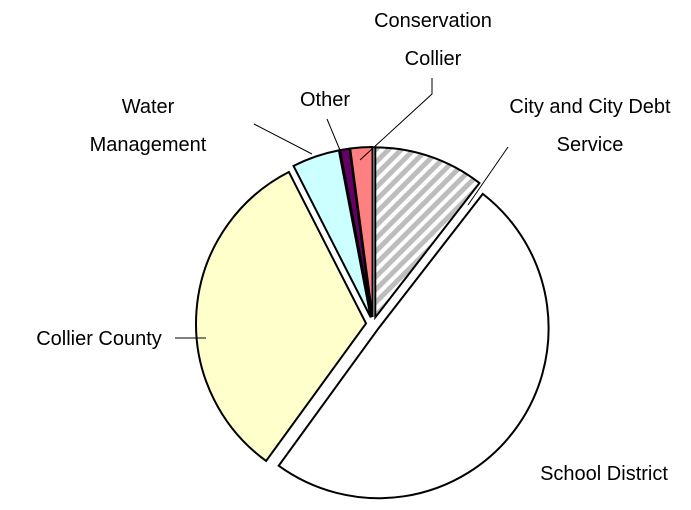 This screenshot has height=510, width=691. What do you see at coordinates (433, 40) in the screenshot?
I see `slice-label-conservation-collier: Conservation Collier` at bounding box center [433, 40].